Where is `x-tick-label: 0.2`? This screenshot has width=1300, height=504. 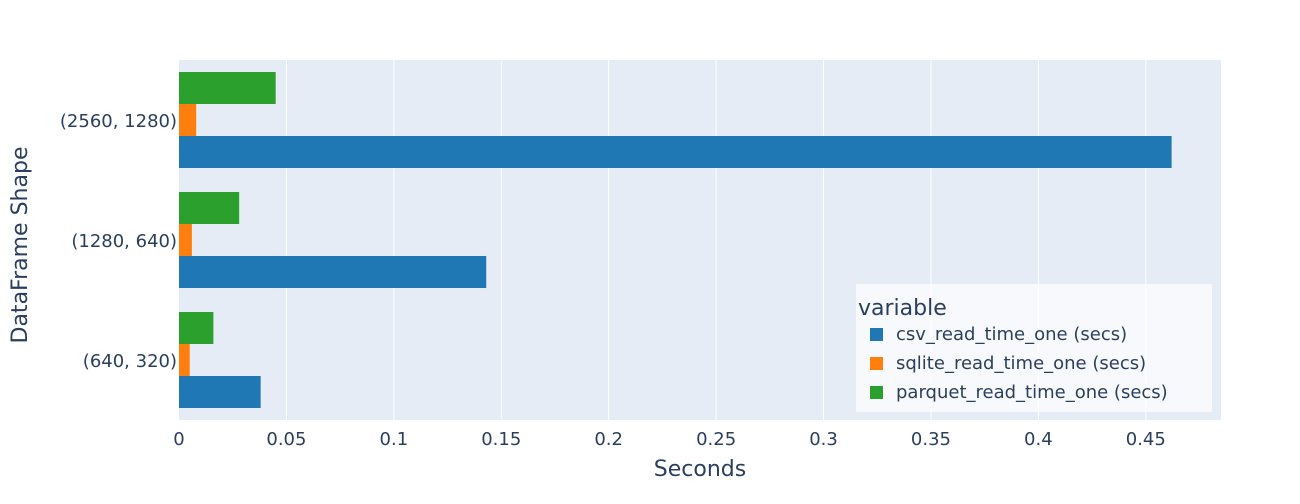 x-tick-label: 0.2 is located at coordinates (608, 439).